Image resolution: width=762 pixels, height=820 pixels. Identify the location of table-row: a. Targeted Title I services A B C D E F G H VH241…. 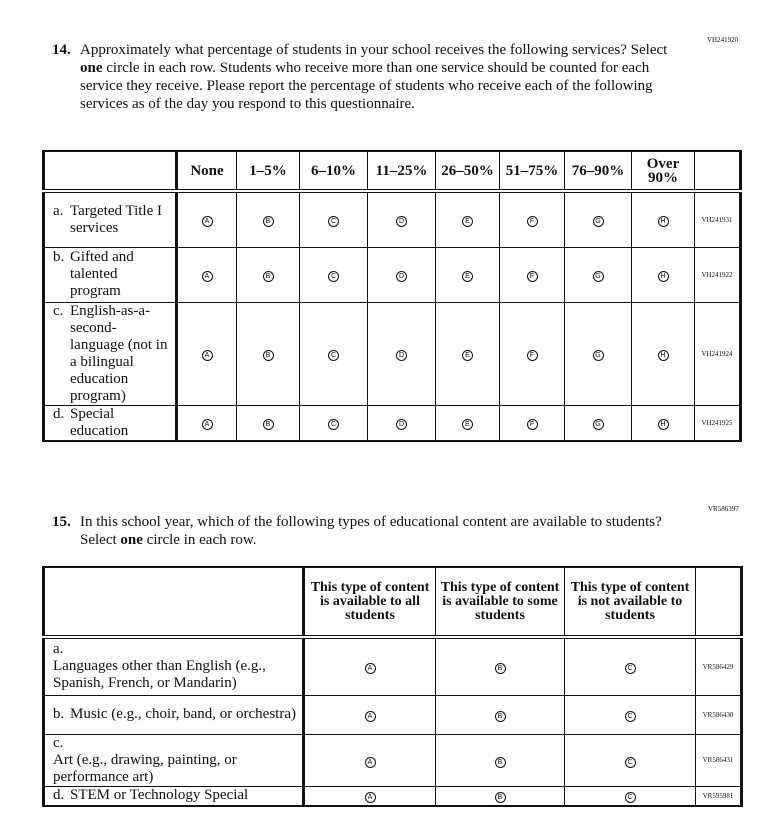
(392, 219).